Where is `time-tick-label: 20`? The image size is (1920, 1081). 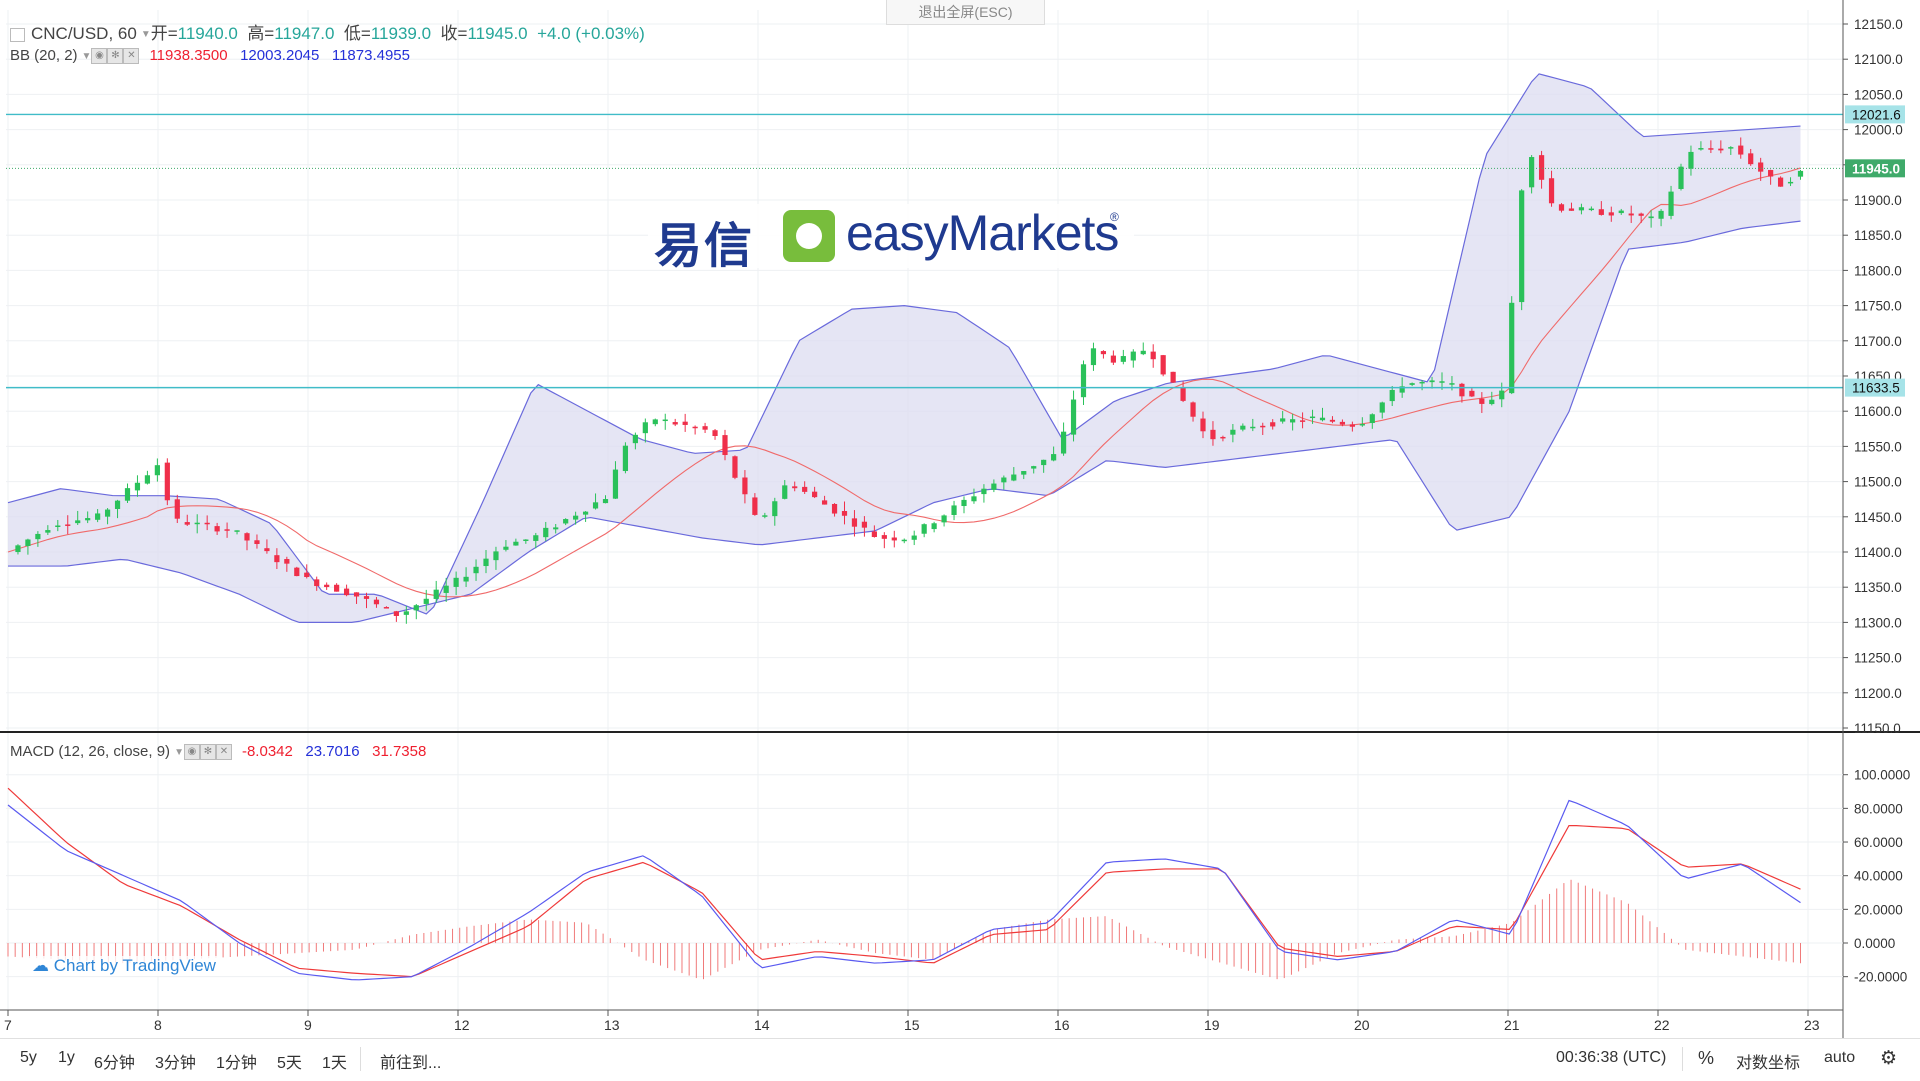 time-tick-label: 20 is located at coordinates (1362, 1025).